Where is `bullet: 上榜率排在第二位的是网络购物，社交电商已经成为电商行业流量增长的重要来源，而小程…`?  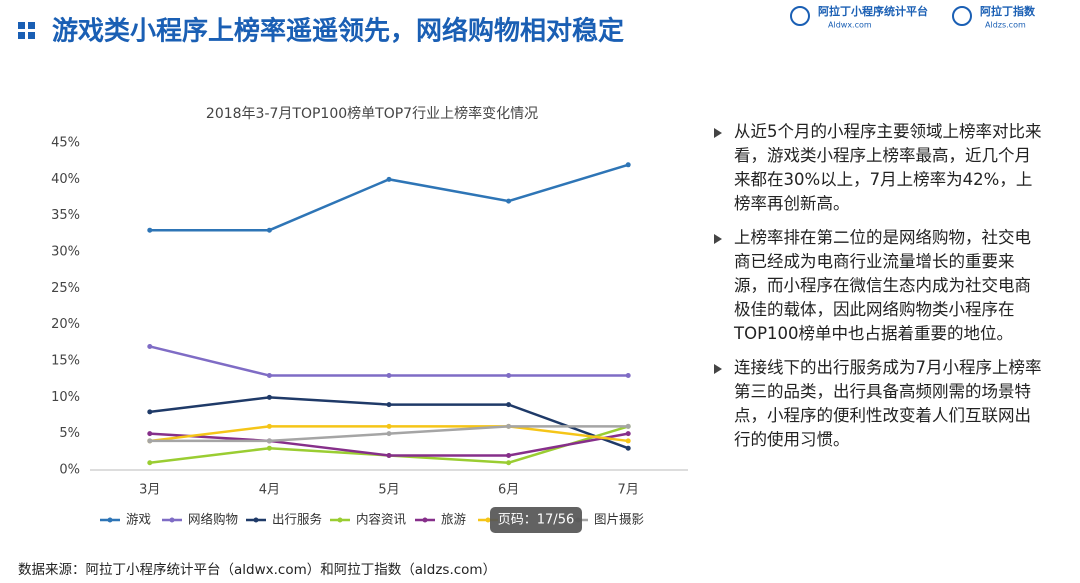
bullet: 上榜率排在第二位的是网络购物，社交电商已经成为电商行业流量增长的重要来源，而小程… is located at coordinates (877, 286).